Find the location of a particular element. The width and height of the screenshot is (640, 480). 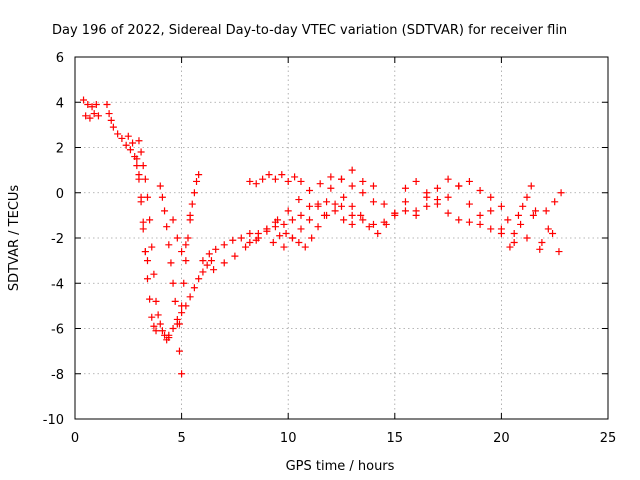

x-tick-label: 15 is located at coordinates (395, 438).